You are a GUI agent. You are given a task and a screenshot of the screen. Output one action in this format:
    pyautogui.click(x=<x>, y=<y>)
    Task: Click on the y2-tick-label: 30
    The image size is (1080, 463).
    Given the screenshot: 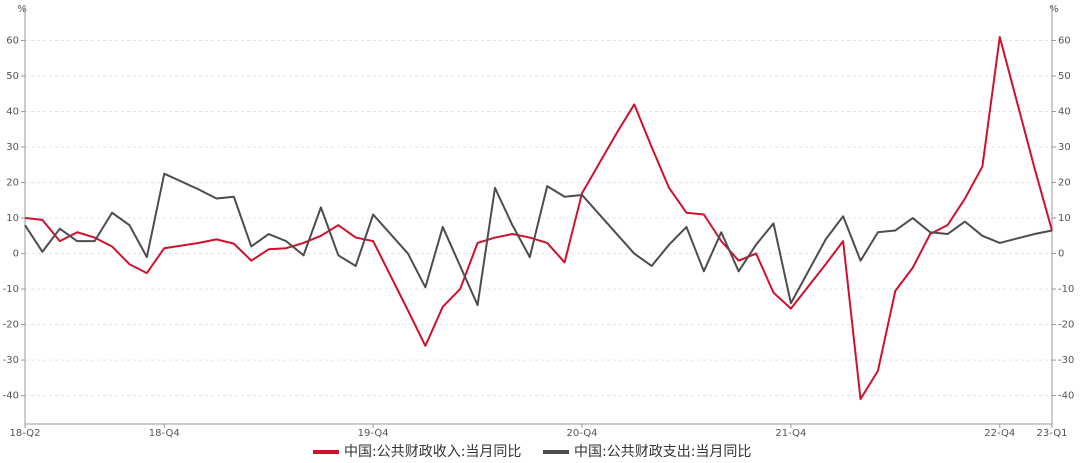 What is the action you would take?
    pyautogui.click(x=1064, y=147)
    